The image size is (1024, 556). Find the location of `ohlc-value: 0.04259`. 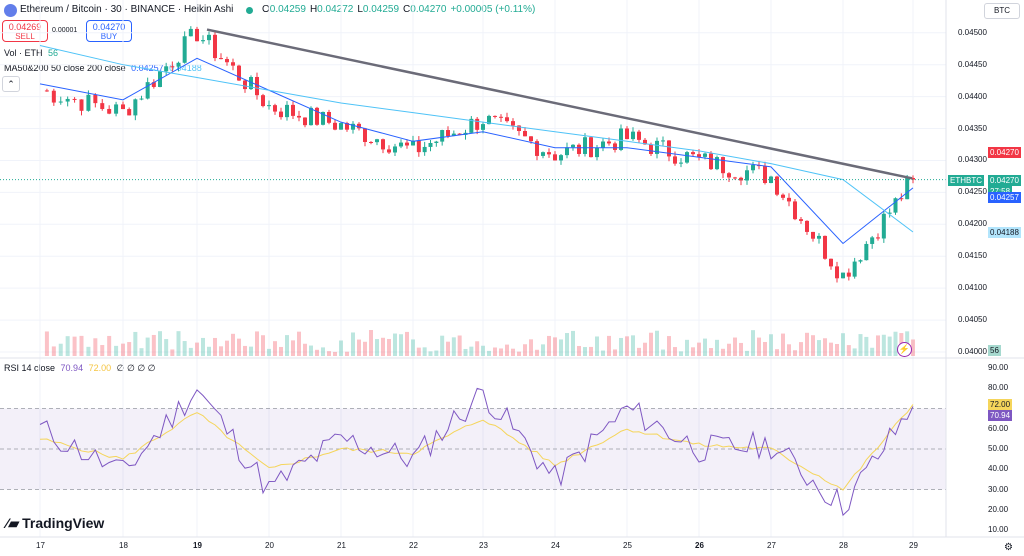

ohlc-value: 0.04259 is located at coordinates (381, 9).